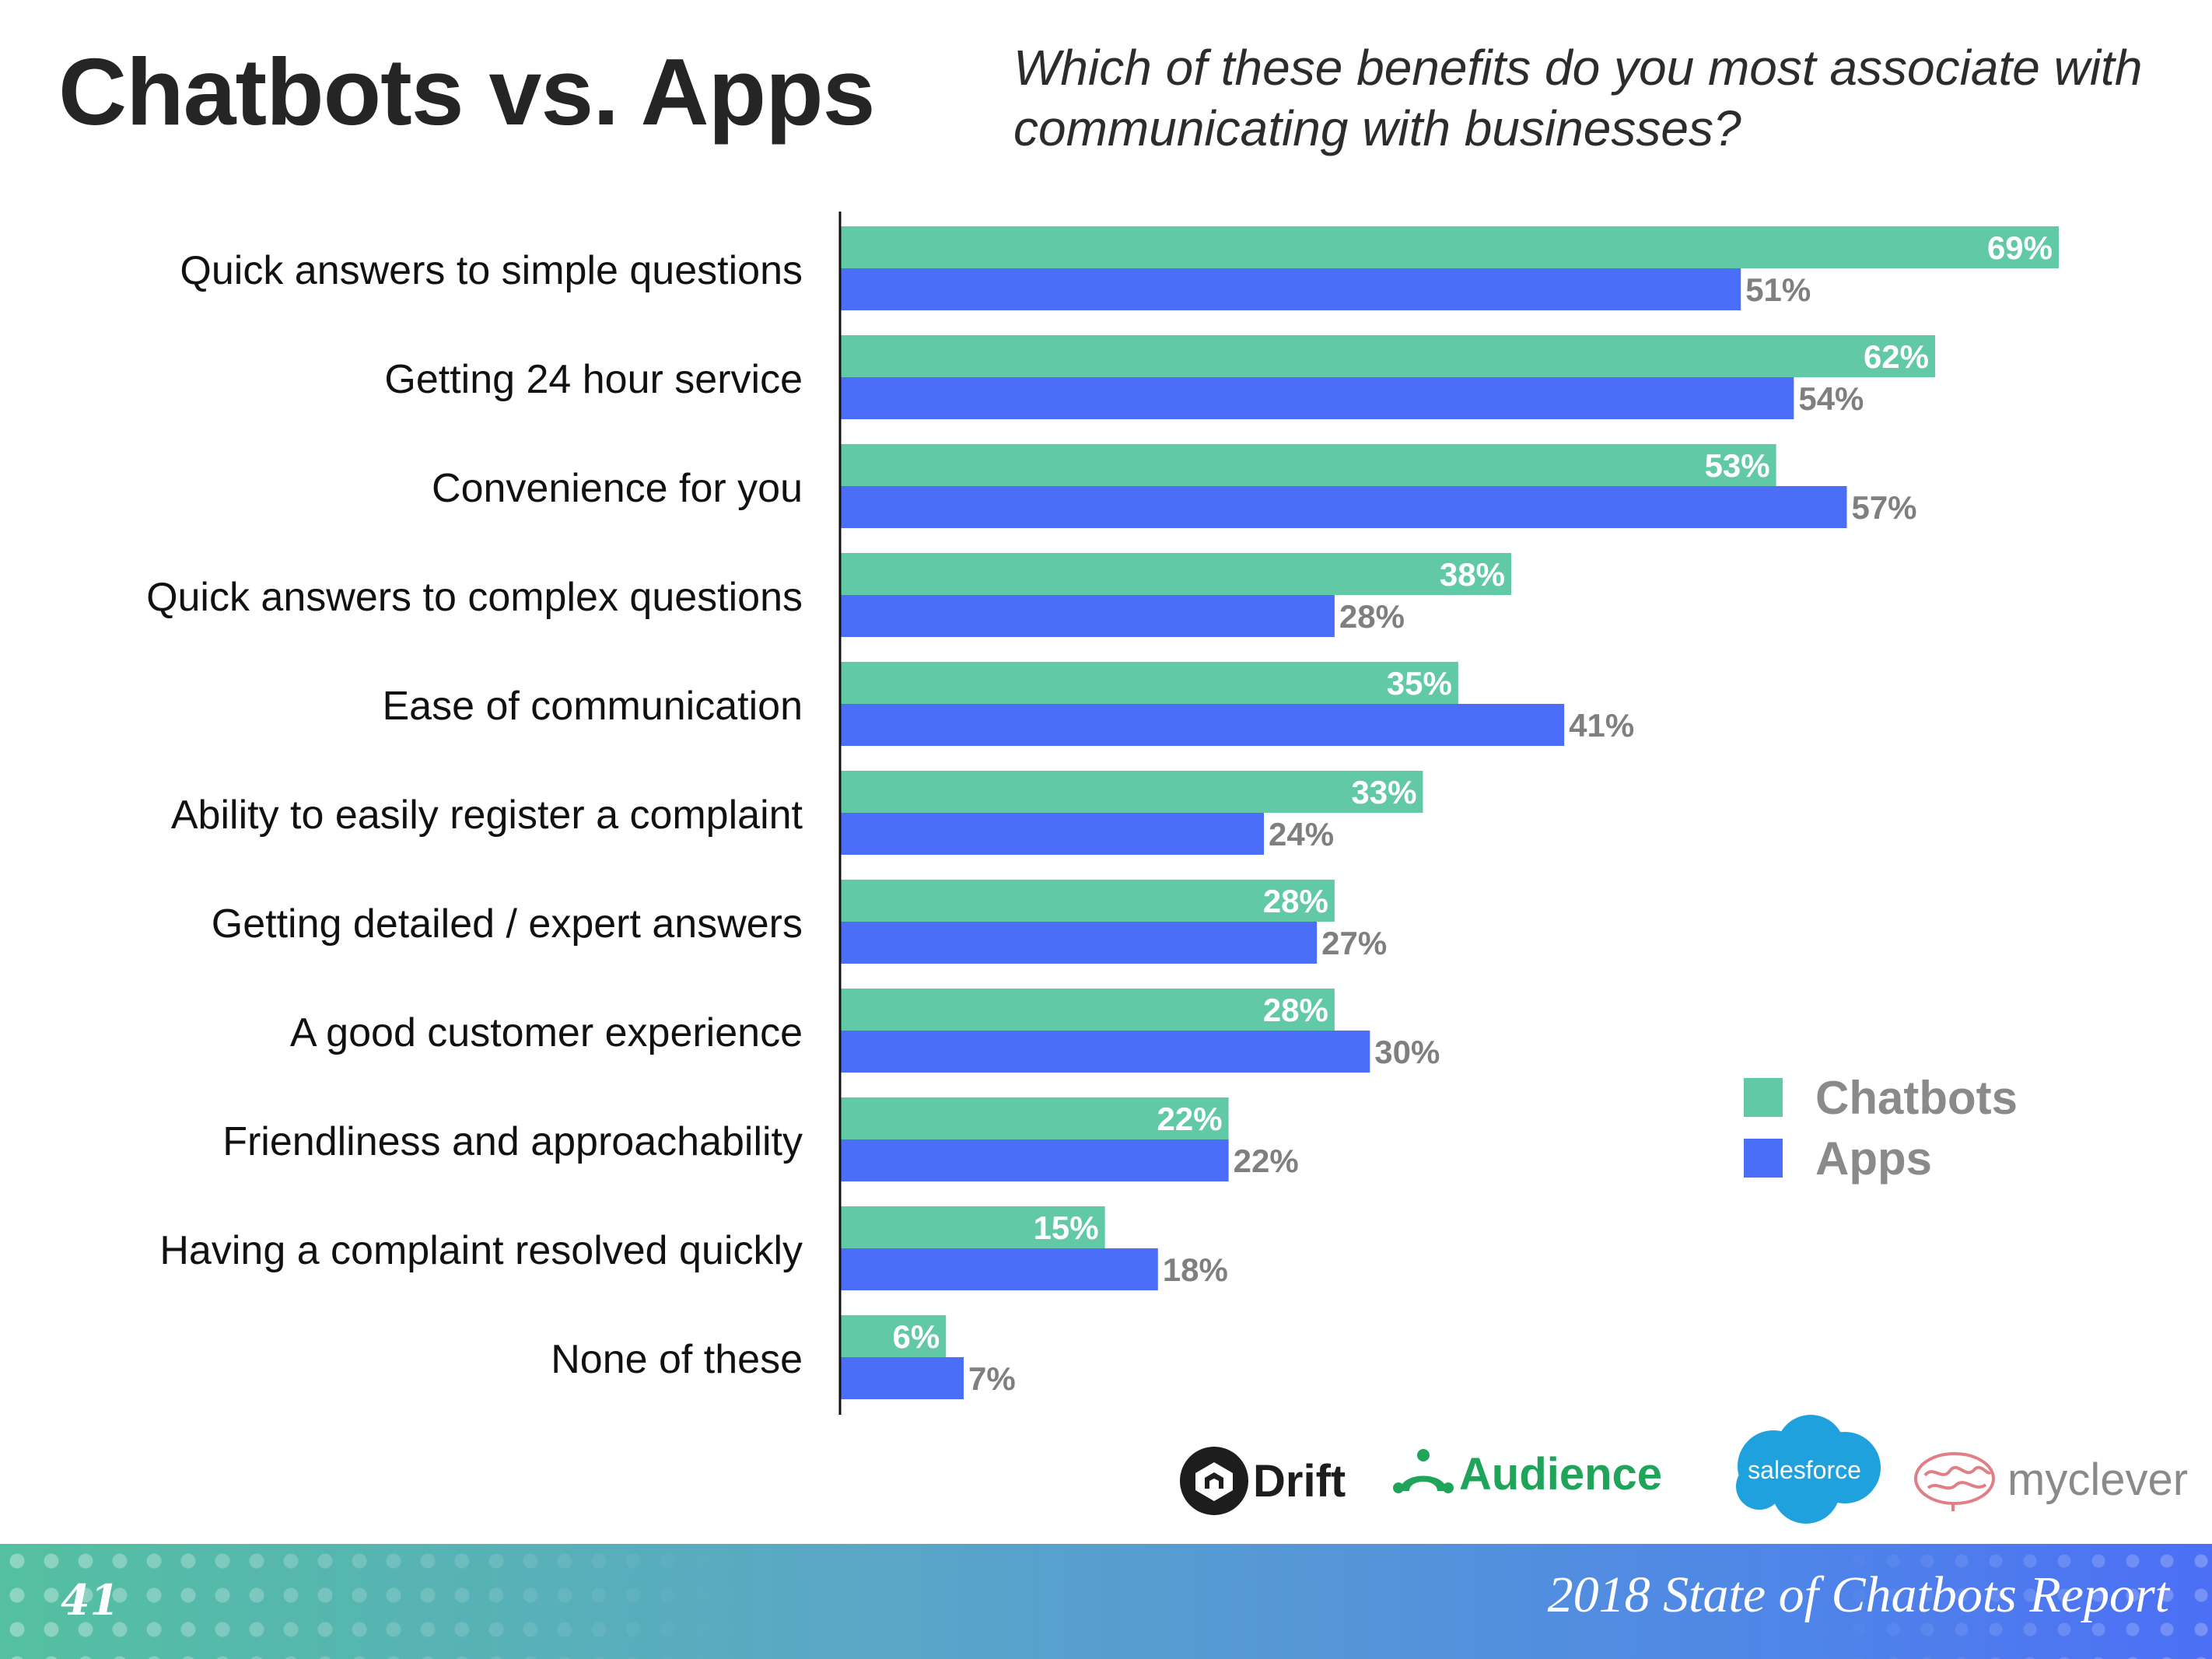 The image size is (2212, 1659). What do you see at coordinates (617, 489) in the screenshot?
I see `category-label: Convenience for you` at bounding box center [617, 489].